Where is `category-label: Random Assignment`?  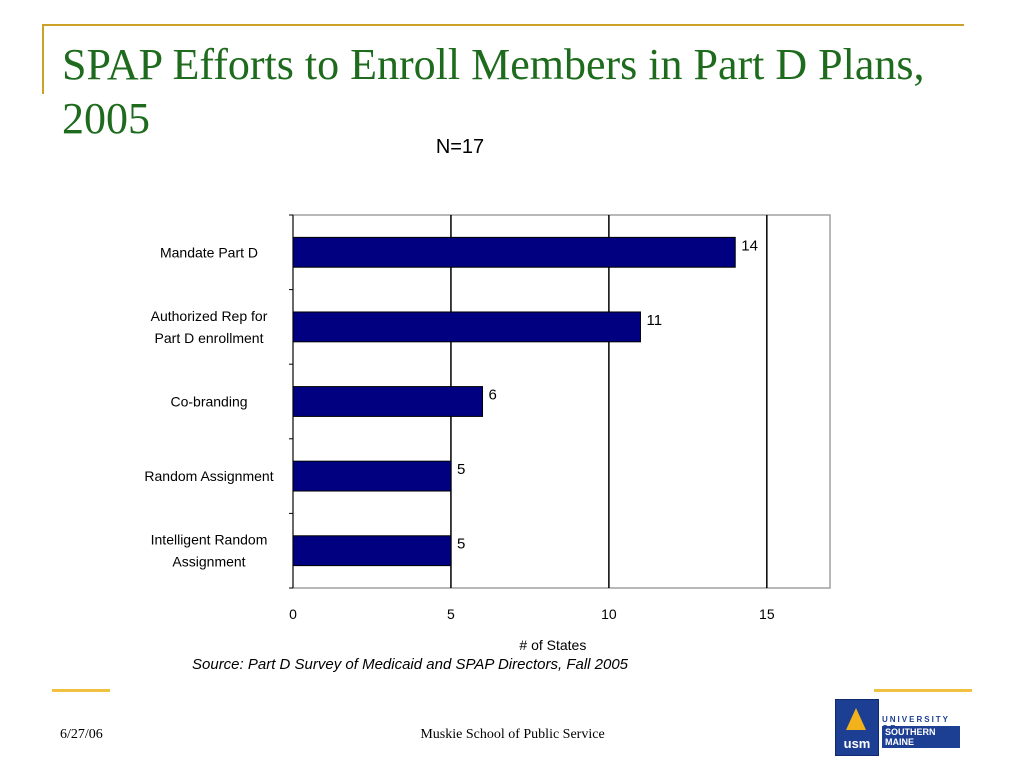
category-label: Random Assignment is located at coordinates (208, 476).